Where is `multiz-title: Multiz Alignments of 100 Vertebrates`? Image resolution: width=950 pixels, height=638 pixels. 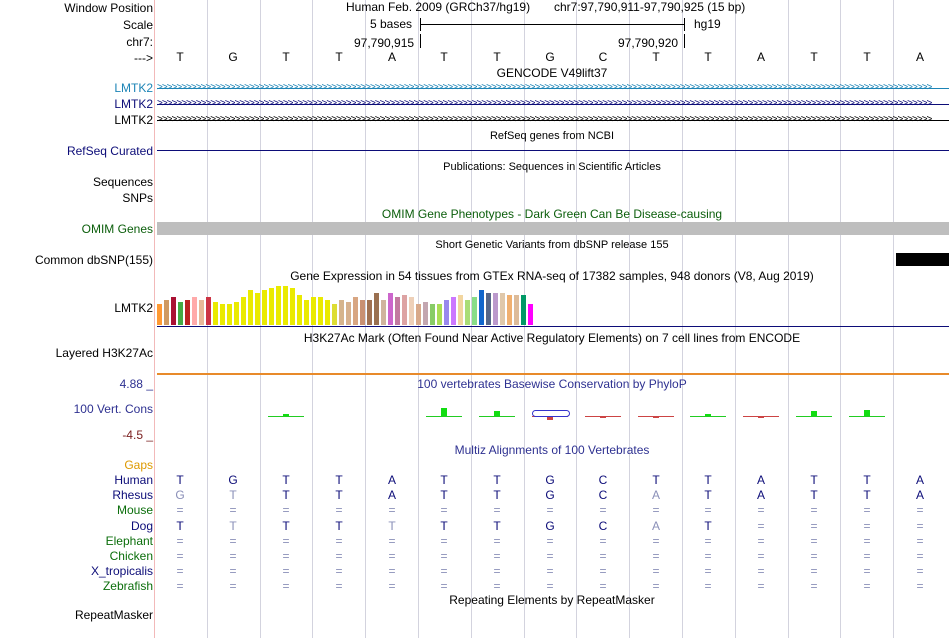
multiz-title: Multiz Alignments of 100 Vertebrates is located at coordinates (552, 450).